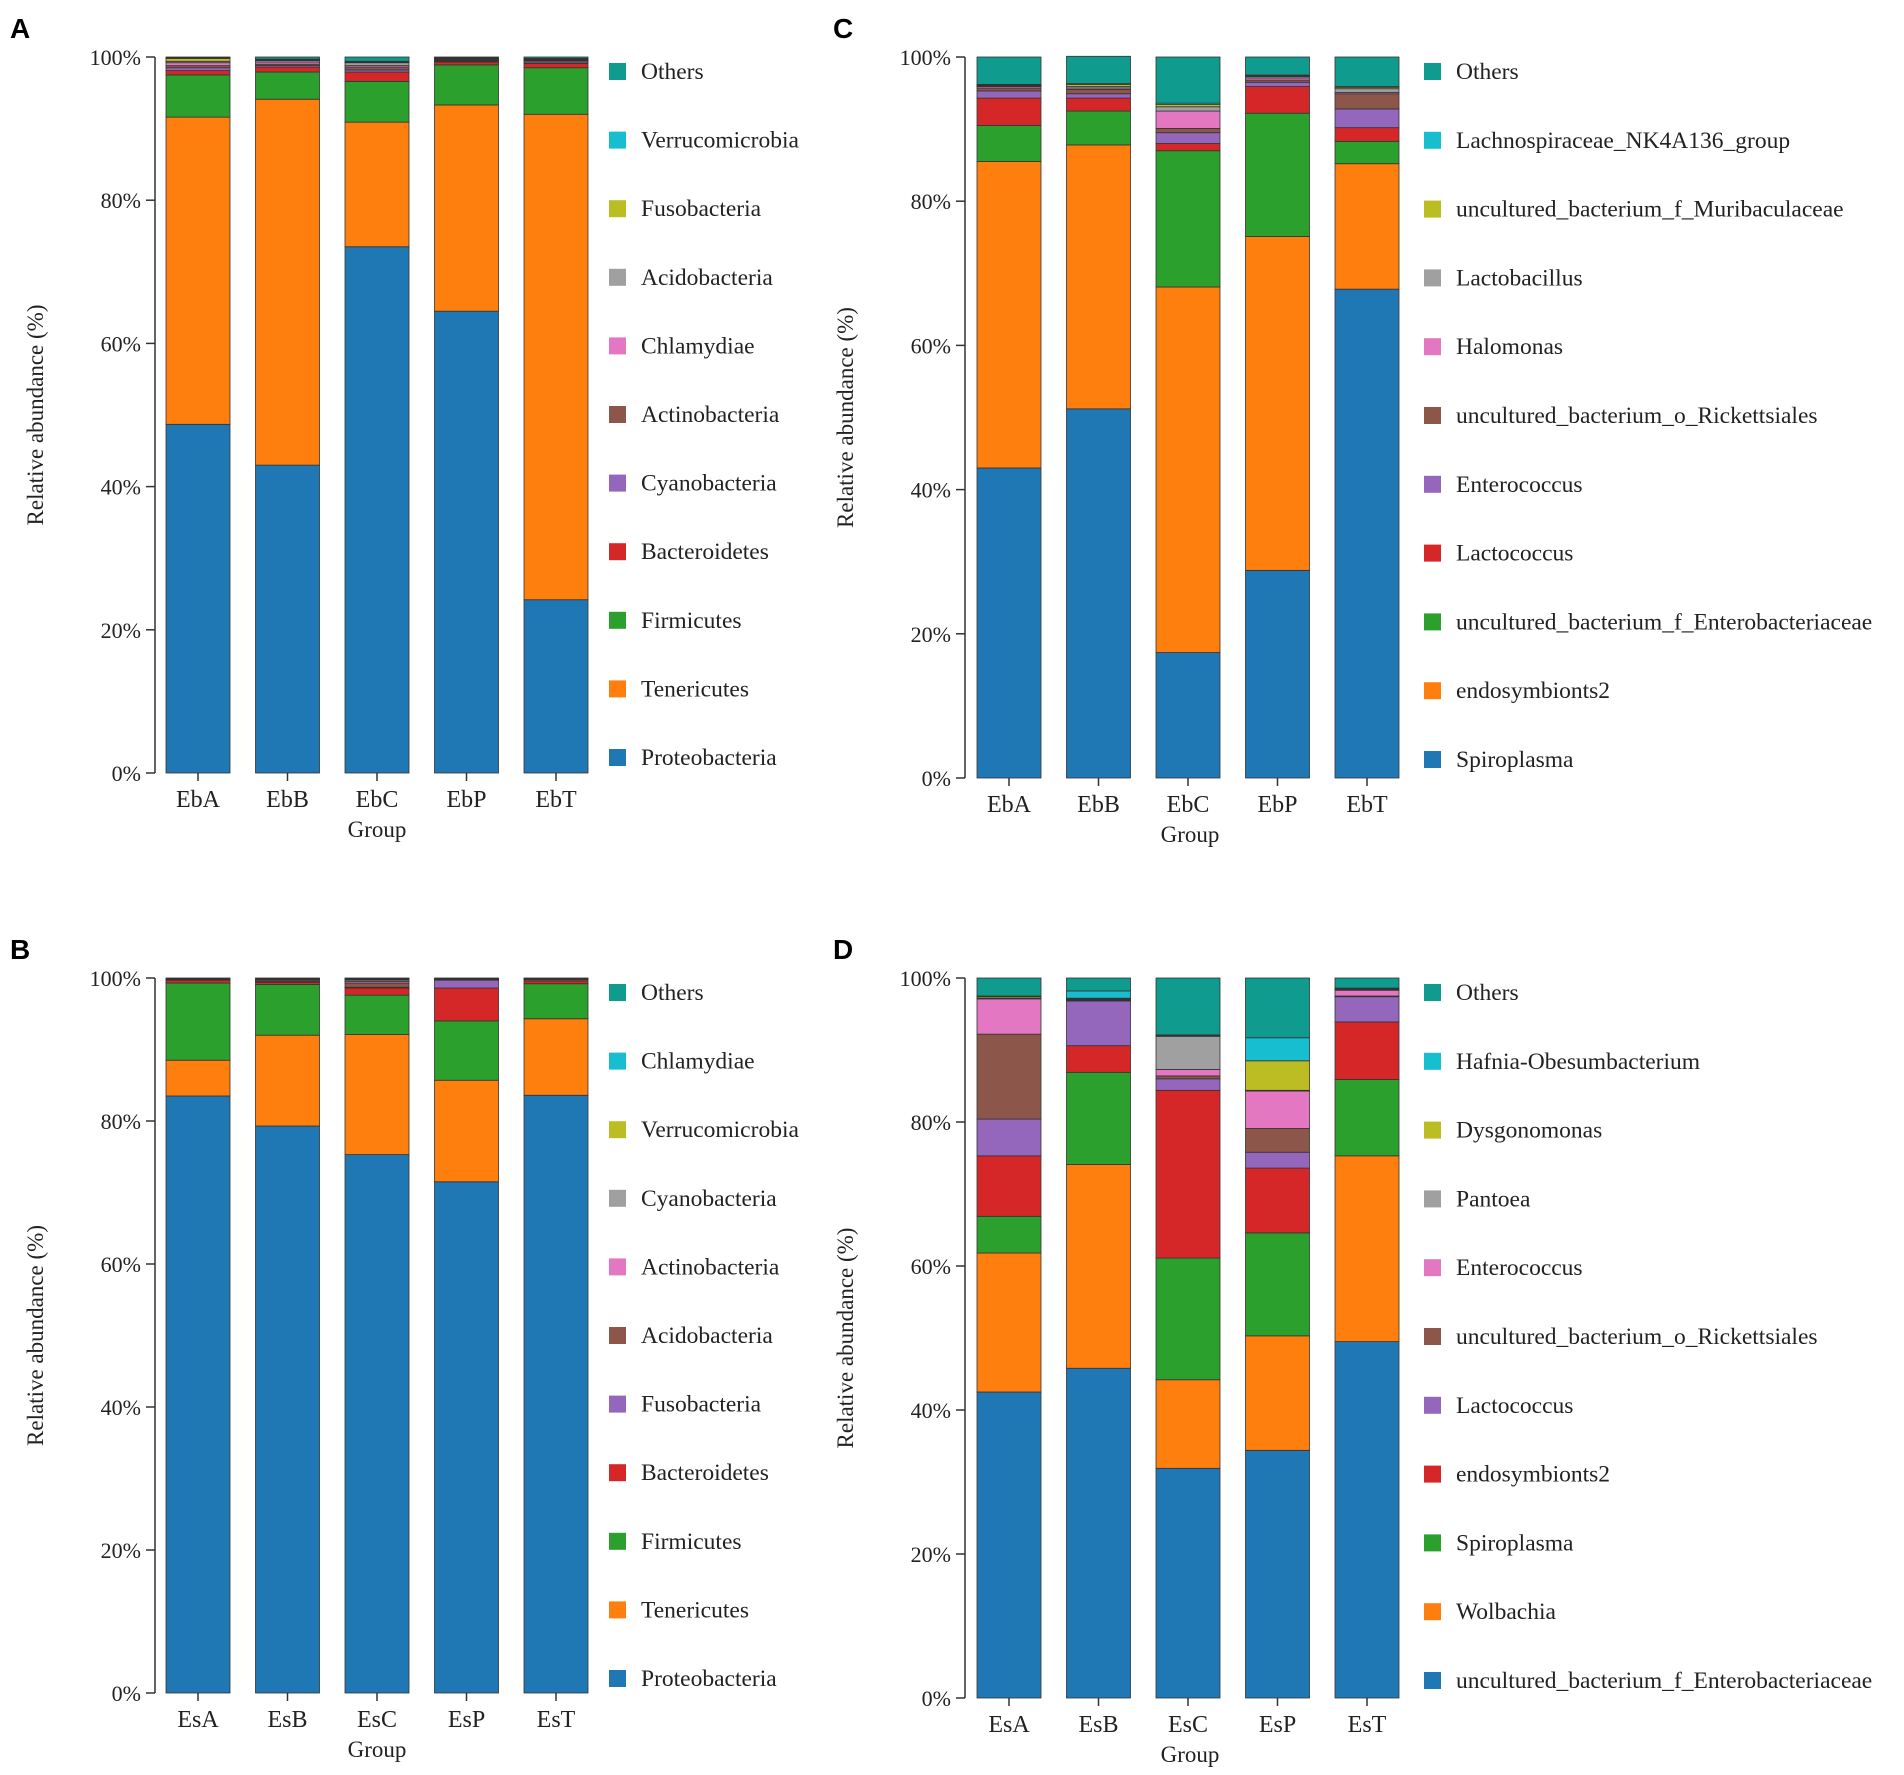 The height and width of the screenshot is (1775, 1904). Describe the element at coordinates (845, 1338) in the screenshot. I see `y-axis-title: Relative abundance (%)` at that location.